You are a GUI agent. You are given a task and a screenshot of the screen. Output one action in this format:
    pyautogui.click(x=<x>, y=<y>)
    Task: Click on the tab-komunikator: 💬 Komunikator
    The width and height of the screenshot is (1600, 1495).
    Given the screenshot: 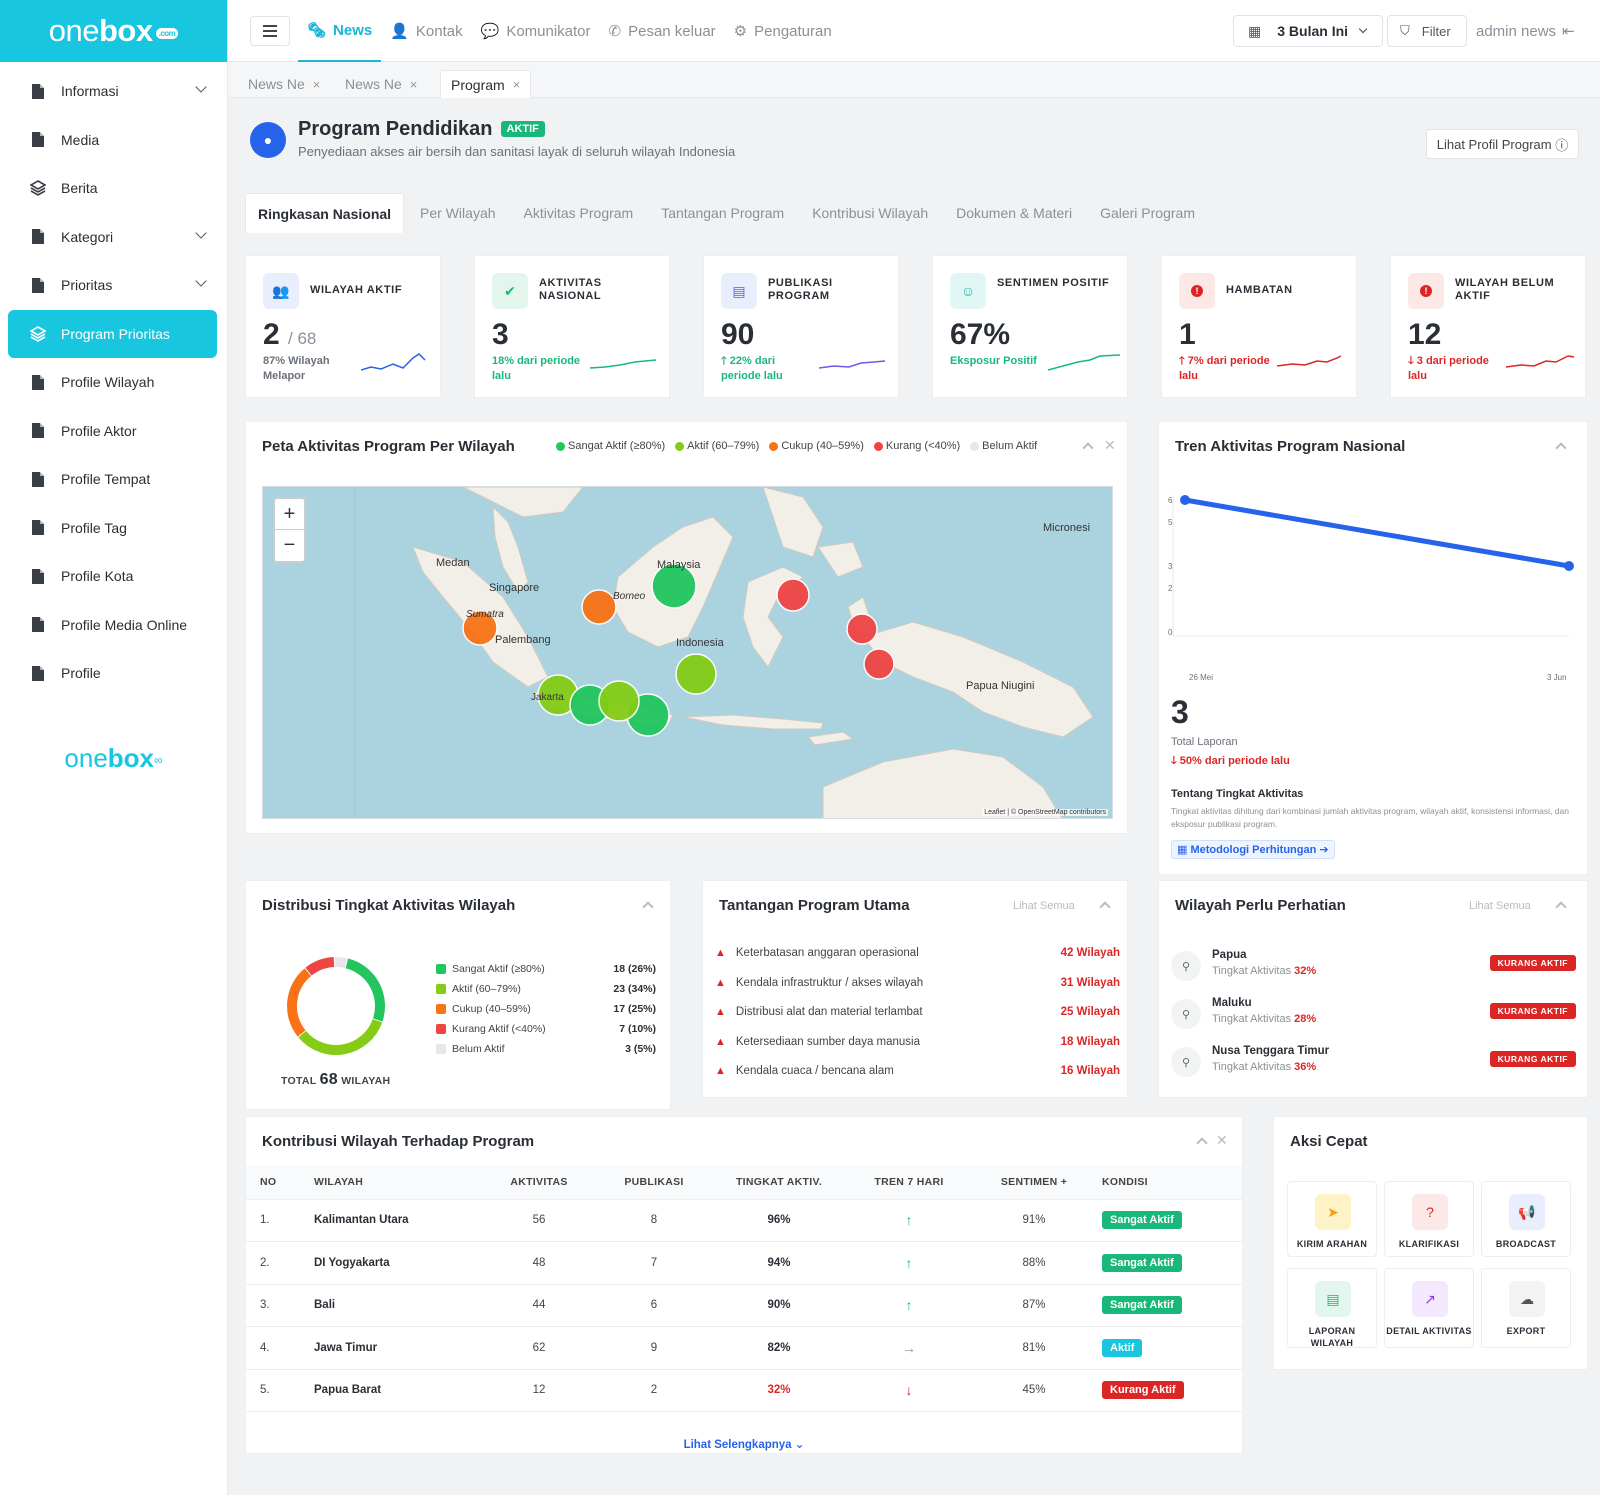 What is the action you would take?
    pyautogui.click(x=536, y=31)
    